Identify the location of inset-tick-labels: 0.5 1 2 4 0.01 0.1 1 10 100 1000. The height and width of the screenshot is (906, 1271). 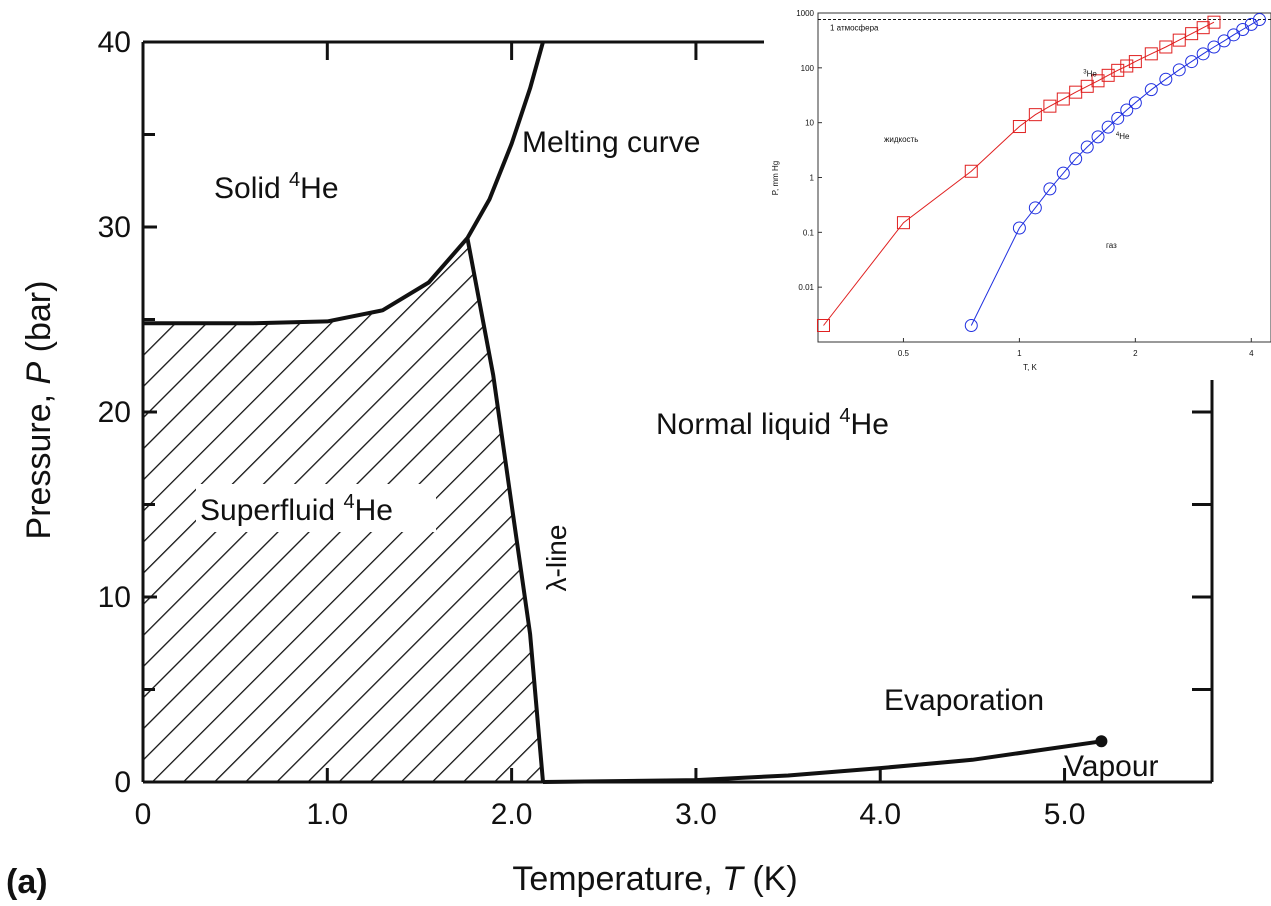
(1025, 183).